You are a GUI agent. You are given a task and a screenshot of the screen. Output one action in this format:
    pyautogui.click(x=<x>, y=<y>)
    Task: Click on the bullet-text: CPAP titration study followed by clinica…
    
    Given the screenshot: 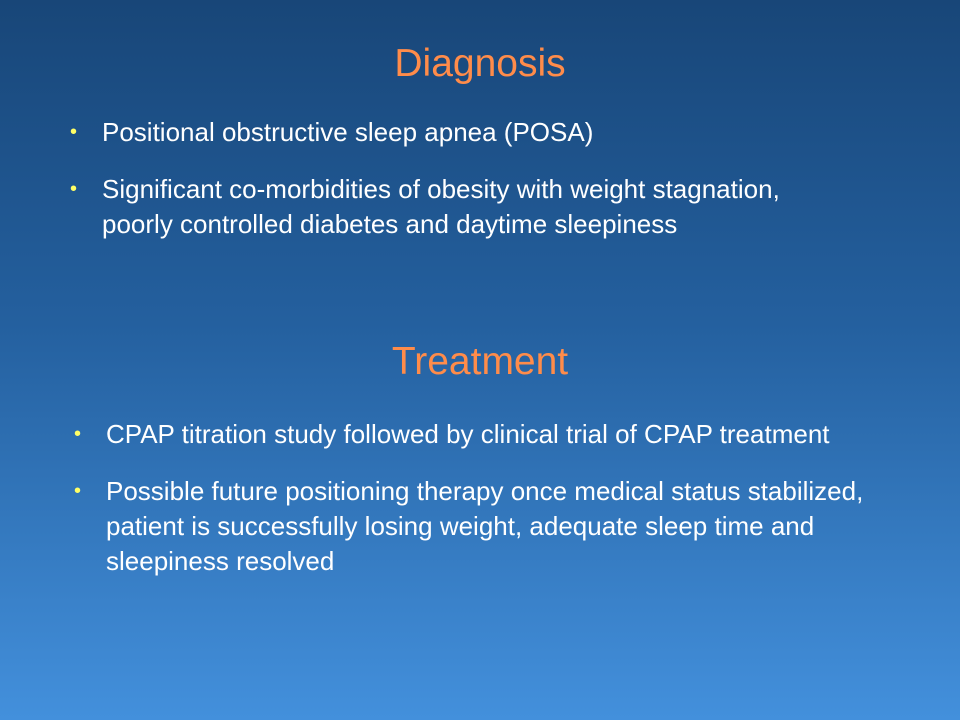 What is the action you would take?
    pyautogui.click(x=468, y=434)
    